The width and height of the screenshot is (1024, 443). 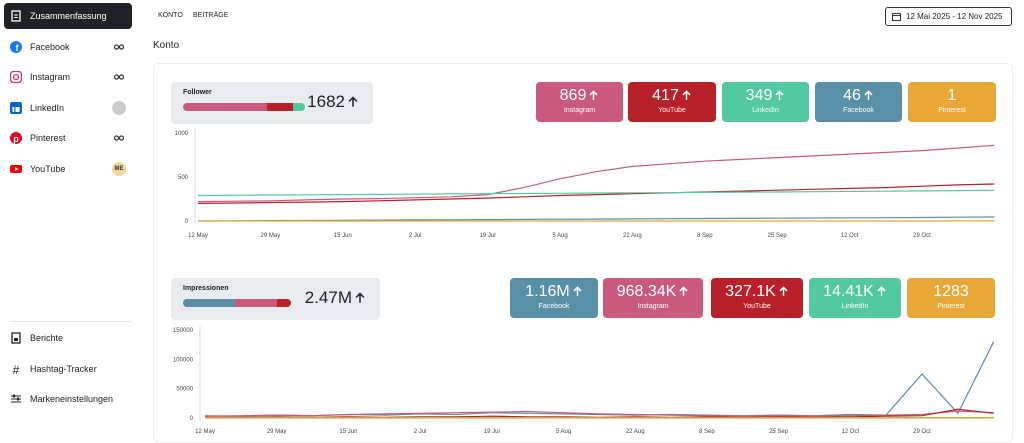 I want to click on stat-value-wrap: 327.1K, so click(x=757, y=292).